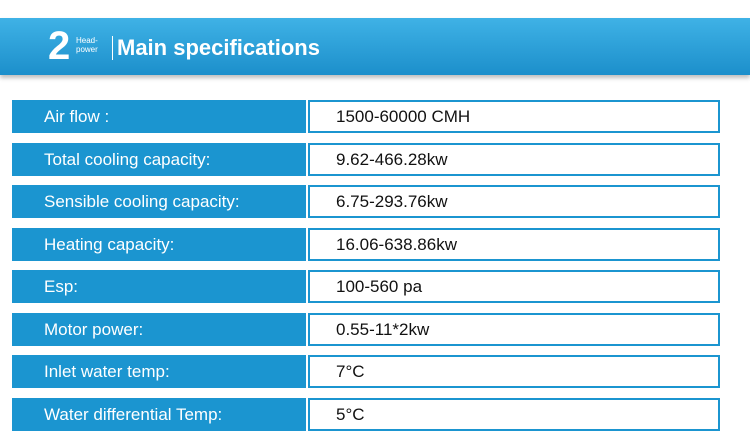  Describe the element at coordinates (218, 47) in the screenshot. I see `section-title: Main specifications` at that location.